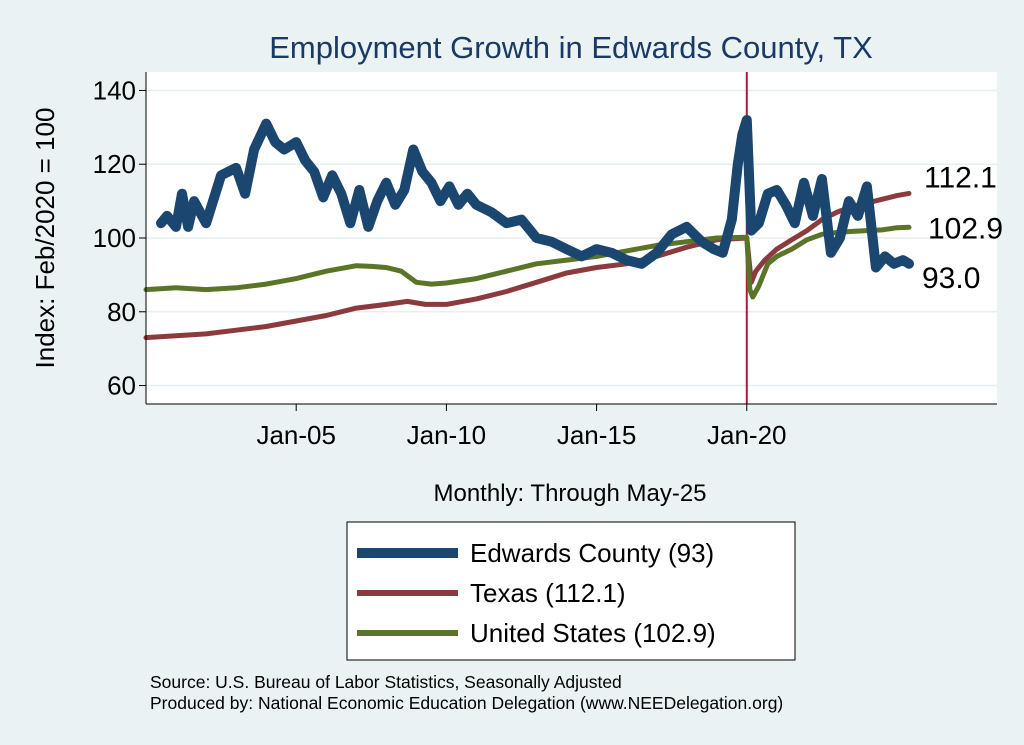  I want to click on end-label-edwards-county: 93.0, so click(951, 278).